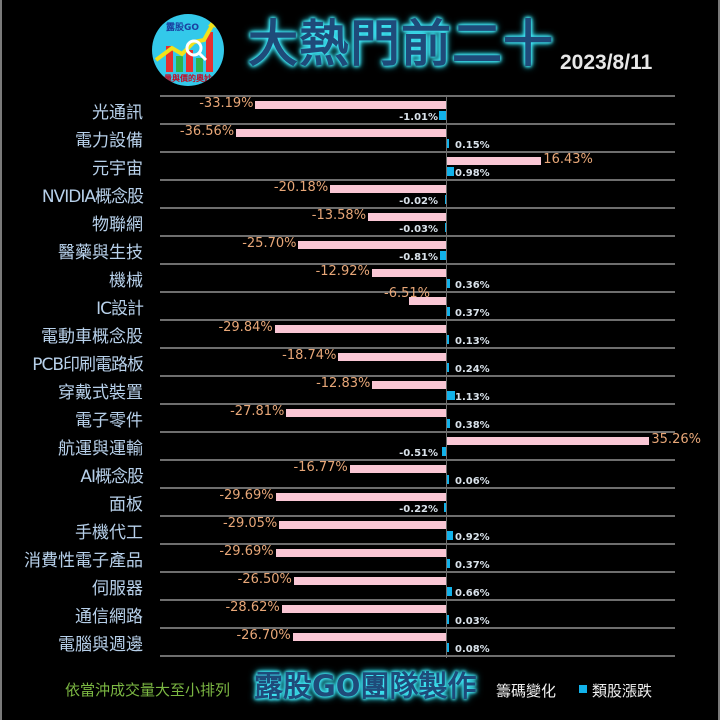 The image size is (720, 720). I want to click on category-label: 元宇宙, so click(117, 169).